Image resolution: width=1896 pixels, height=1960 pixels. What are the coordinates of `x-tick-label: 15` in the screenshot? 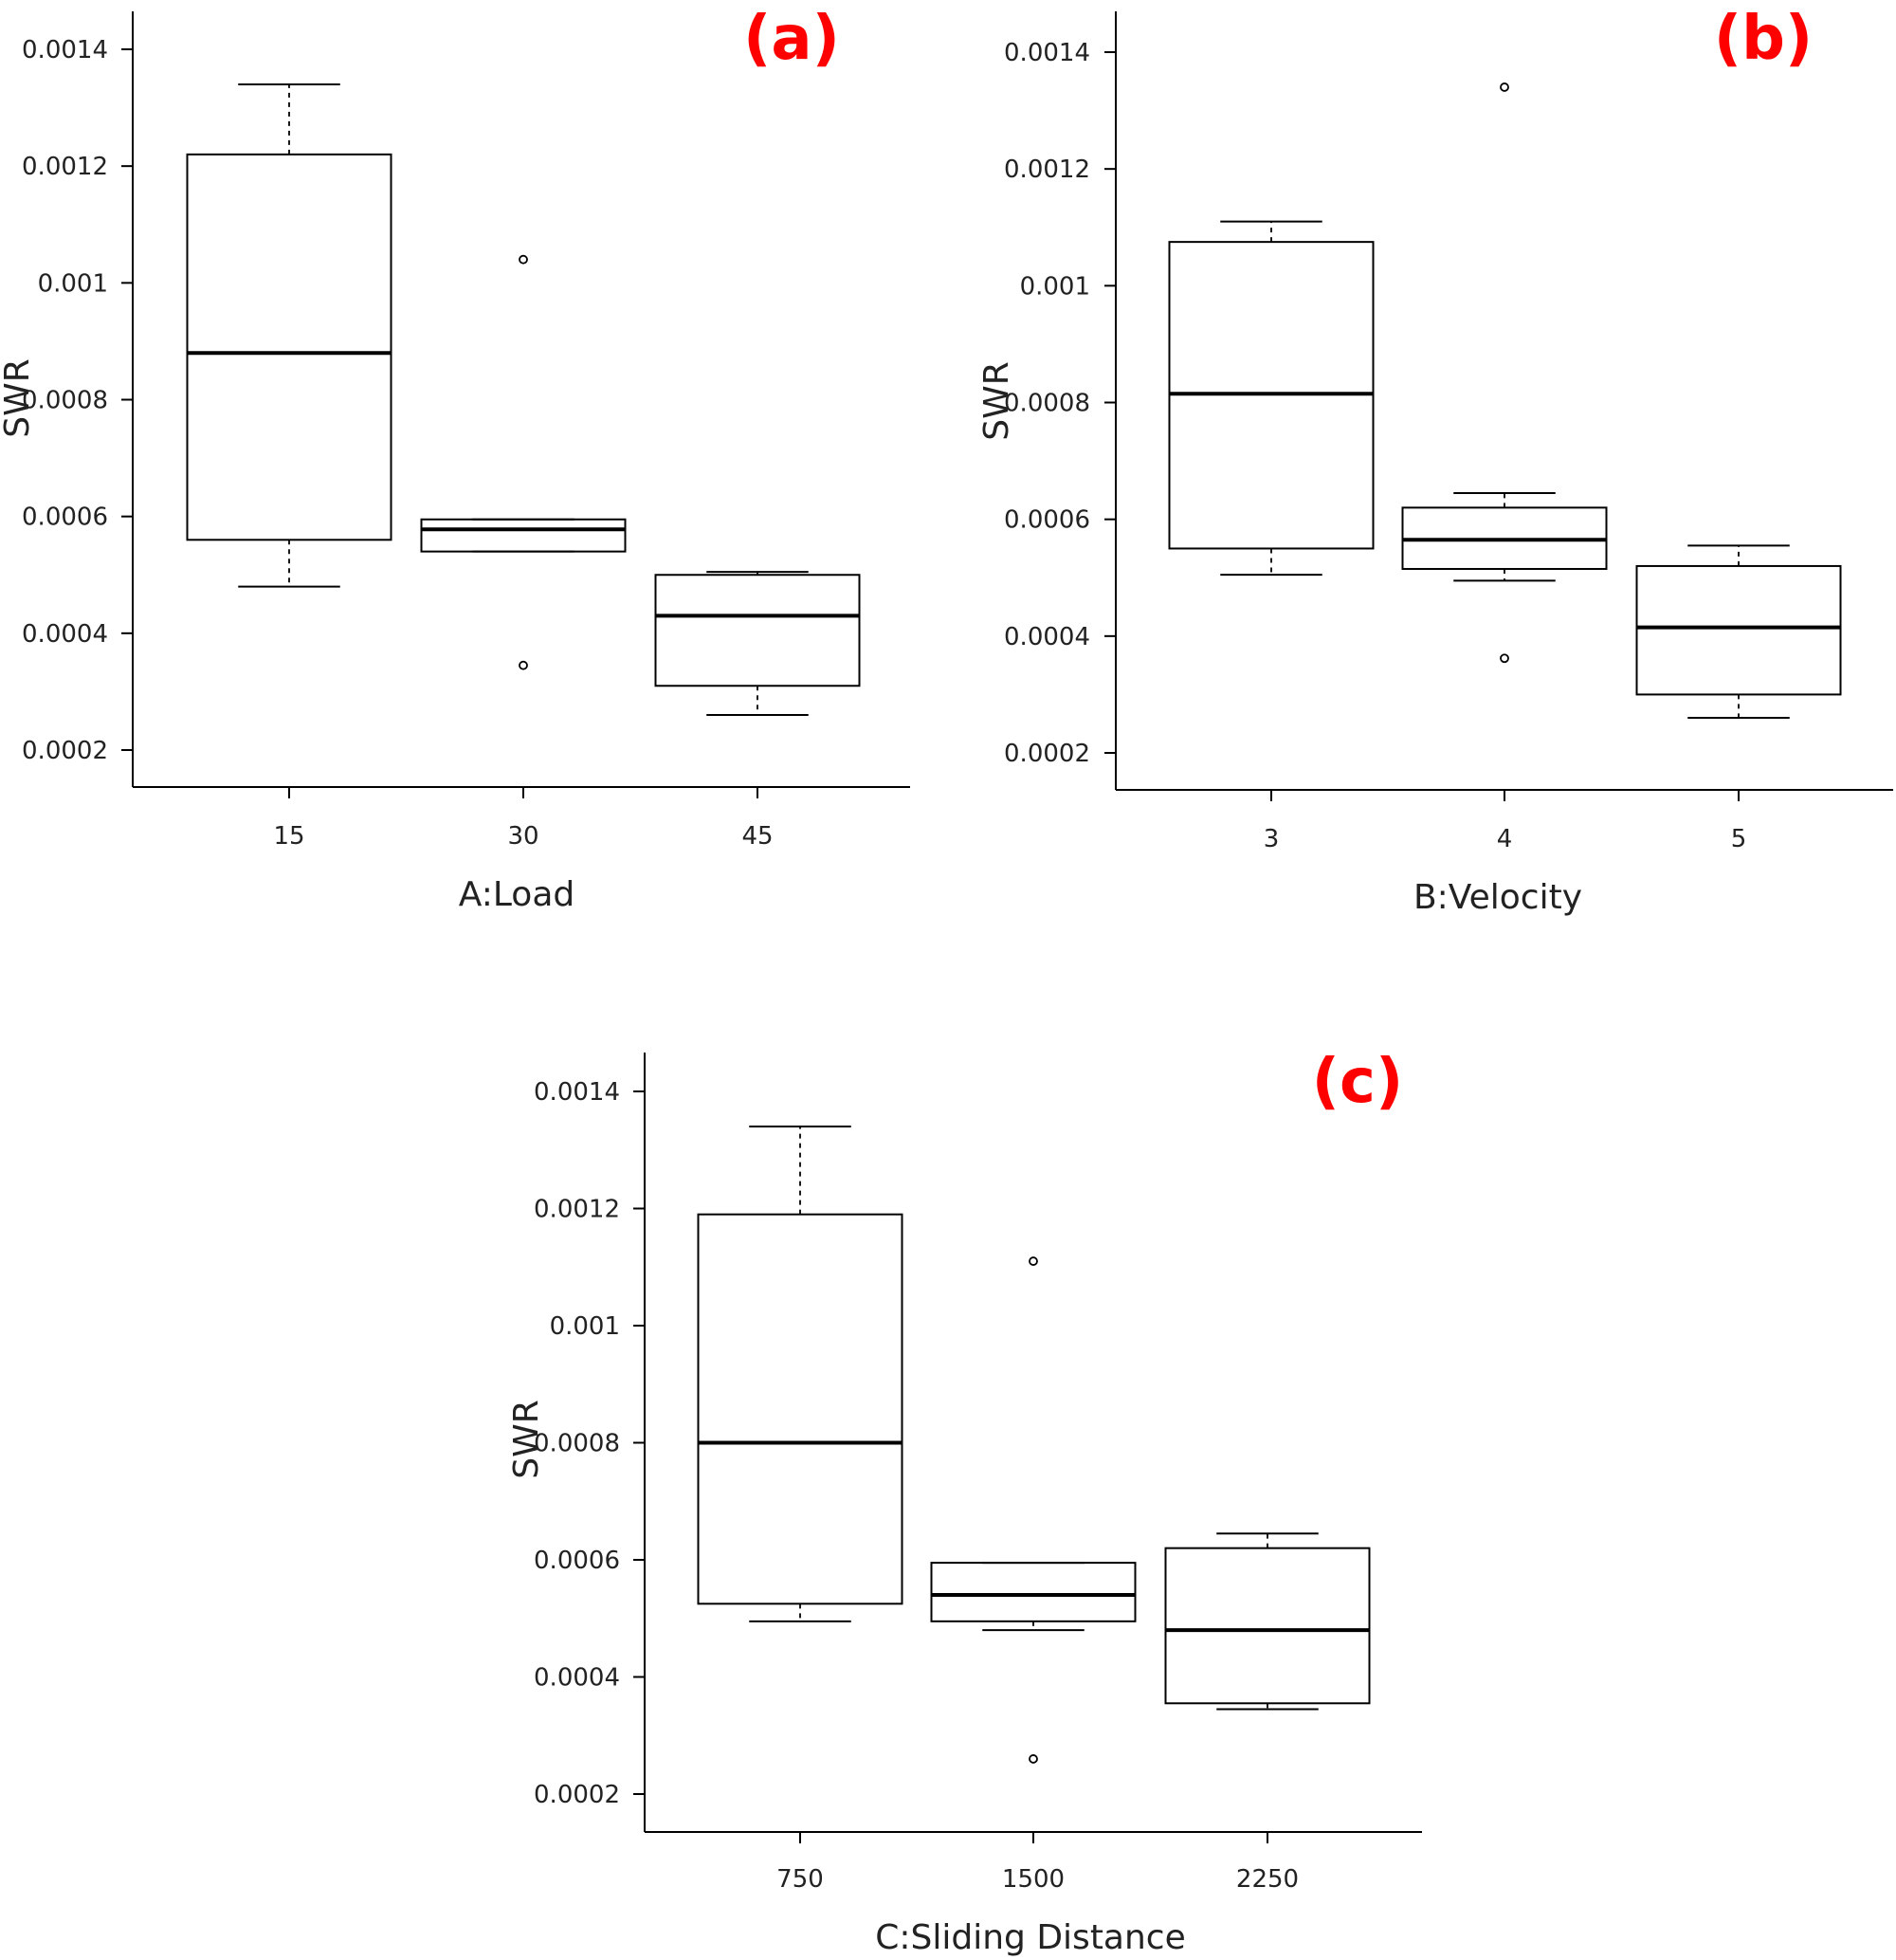 It's located at (288, 836).